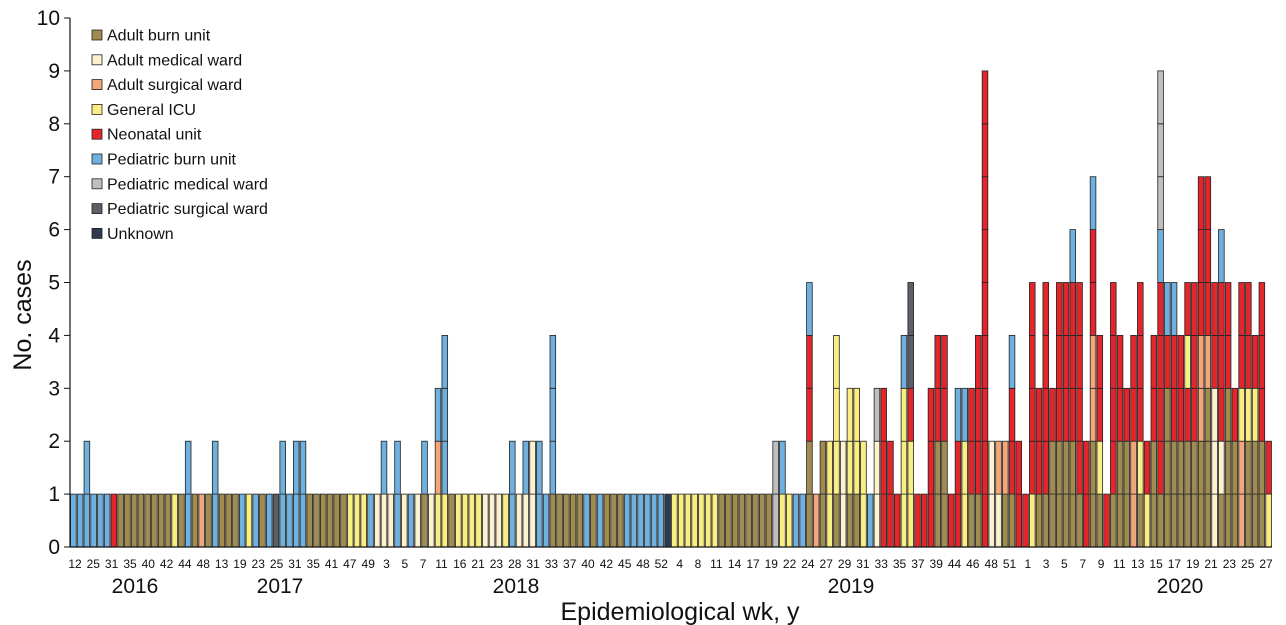 The height and width of the screenshot is (625, 1286). What do you see at coordinates (1211, 564) in the screenshot?
I see `x-tick-label: 21` at bounding box center [1211, 564].